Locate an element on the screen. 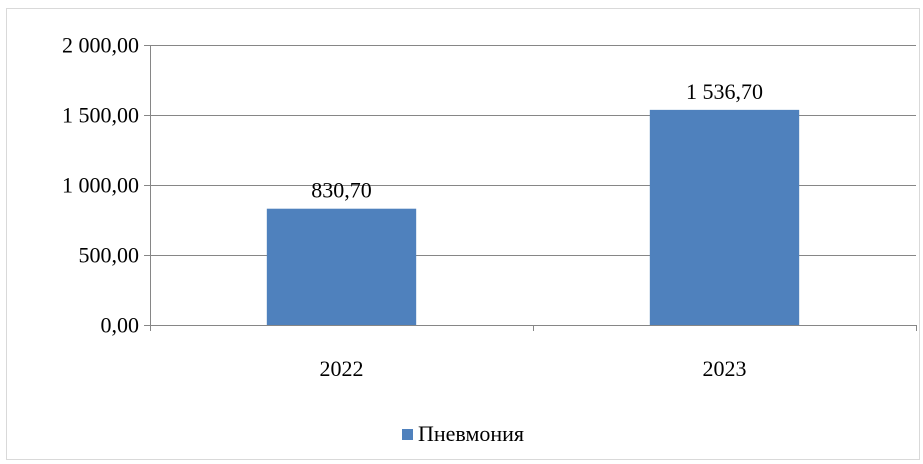  y-tick-label: 1 000,00 is located at coordinates (100, 185).